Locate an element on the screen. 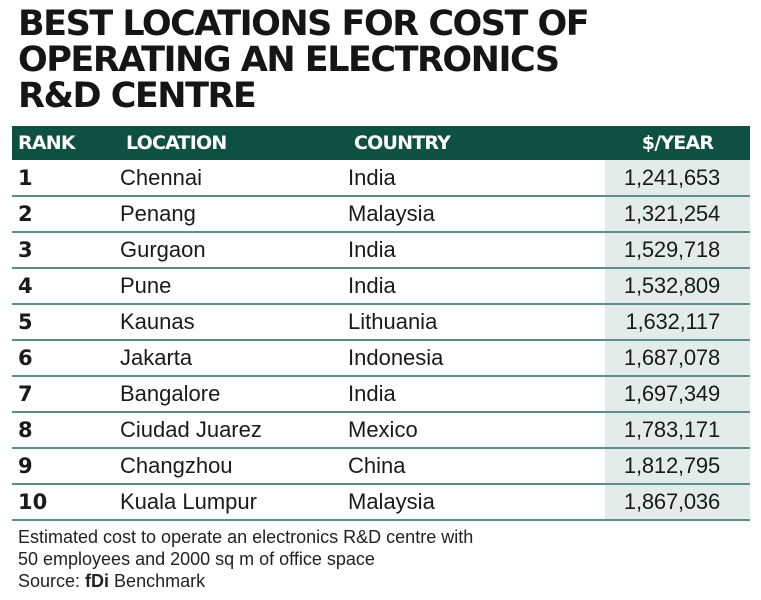 The image size is (761, 600). table-header-row: RANK LOCATION COUNTRY $/YEAR is located at coordinates (381, 143).